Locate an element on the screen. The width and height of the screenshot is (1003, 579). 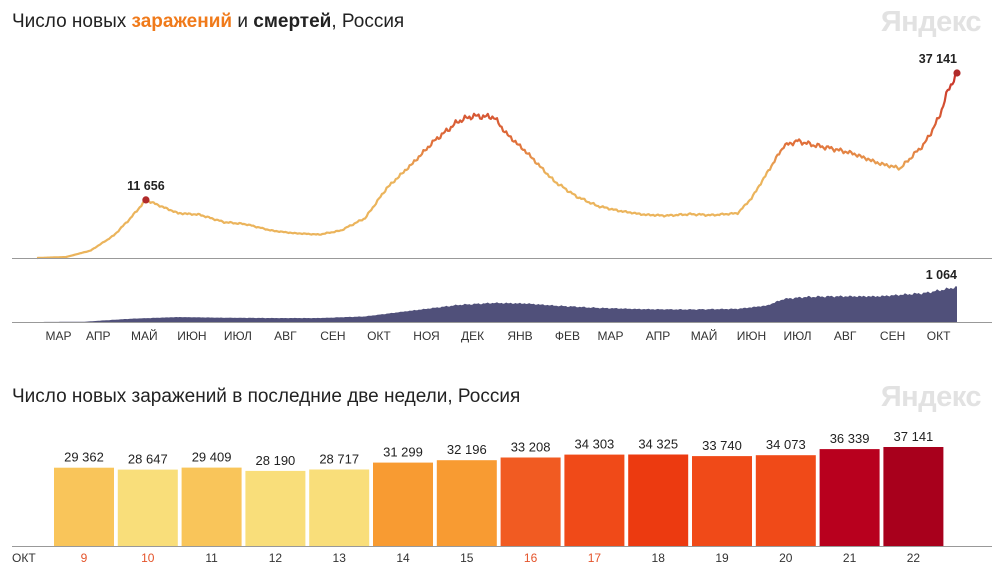
chart1-title-part1: Число новых is located at coordinates (72, 21).